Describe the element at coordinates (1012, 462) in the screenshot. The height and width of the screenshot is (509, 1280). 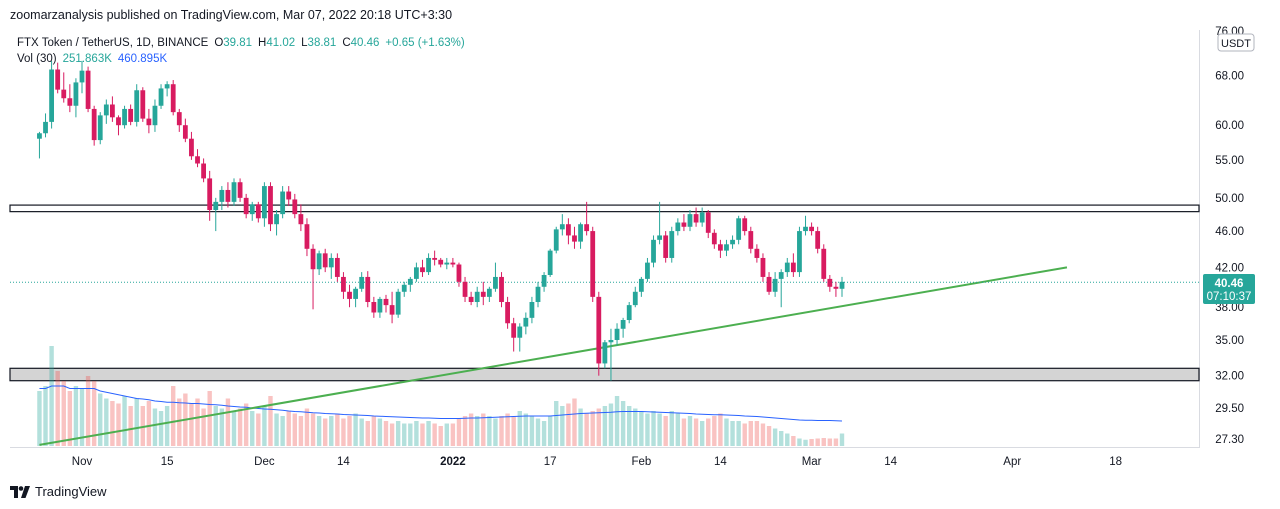
I see `time-tick-label: Apr` at that location.